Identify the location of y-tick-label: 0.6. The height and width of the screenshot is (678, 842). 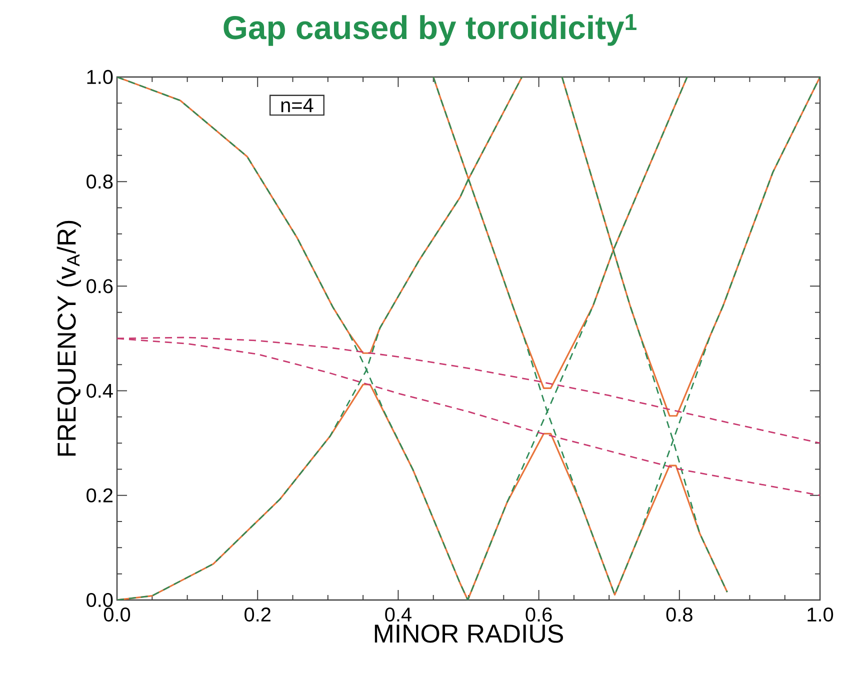
(99, 286).